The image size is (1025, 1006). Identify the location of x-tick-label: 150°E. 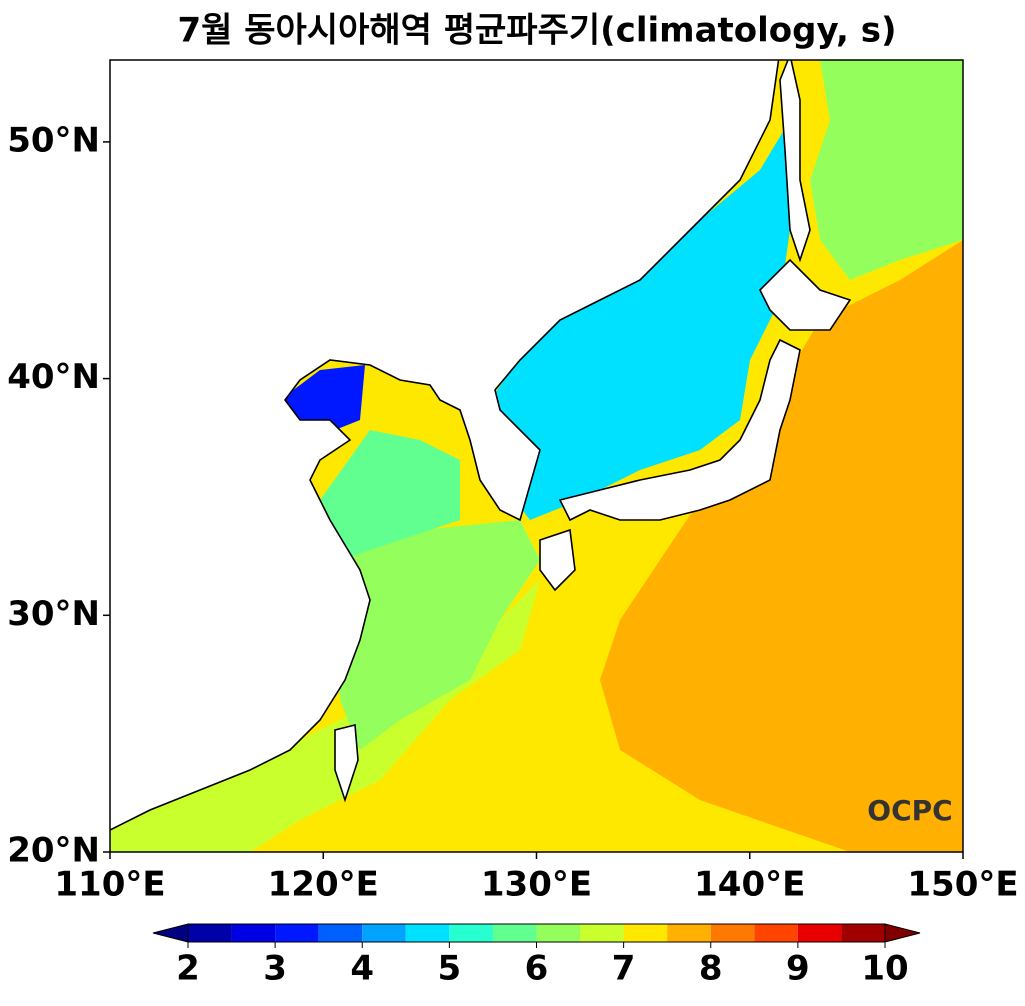
(962, 885).